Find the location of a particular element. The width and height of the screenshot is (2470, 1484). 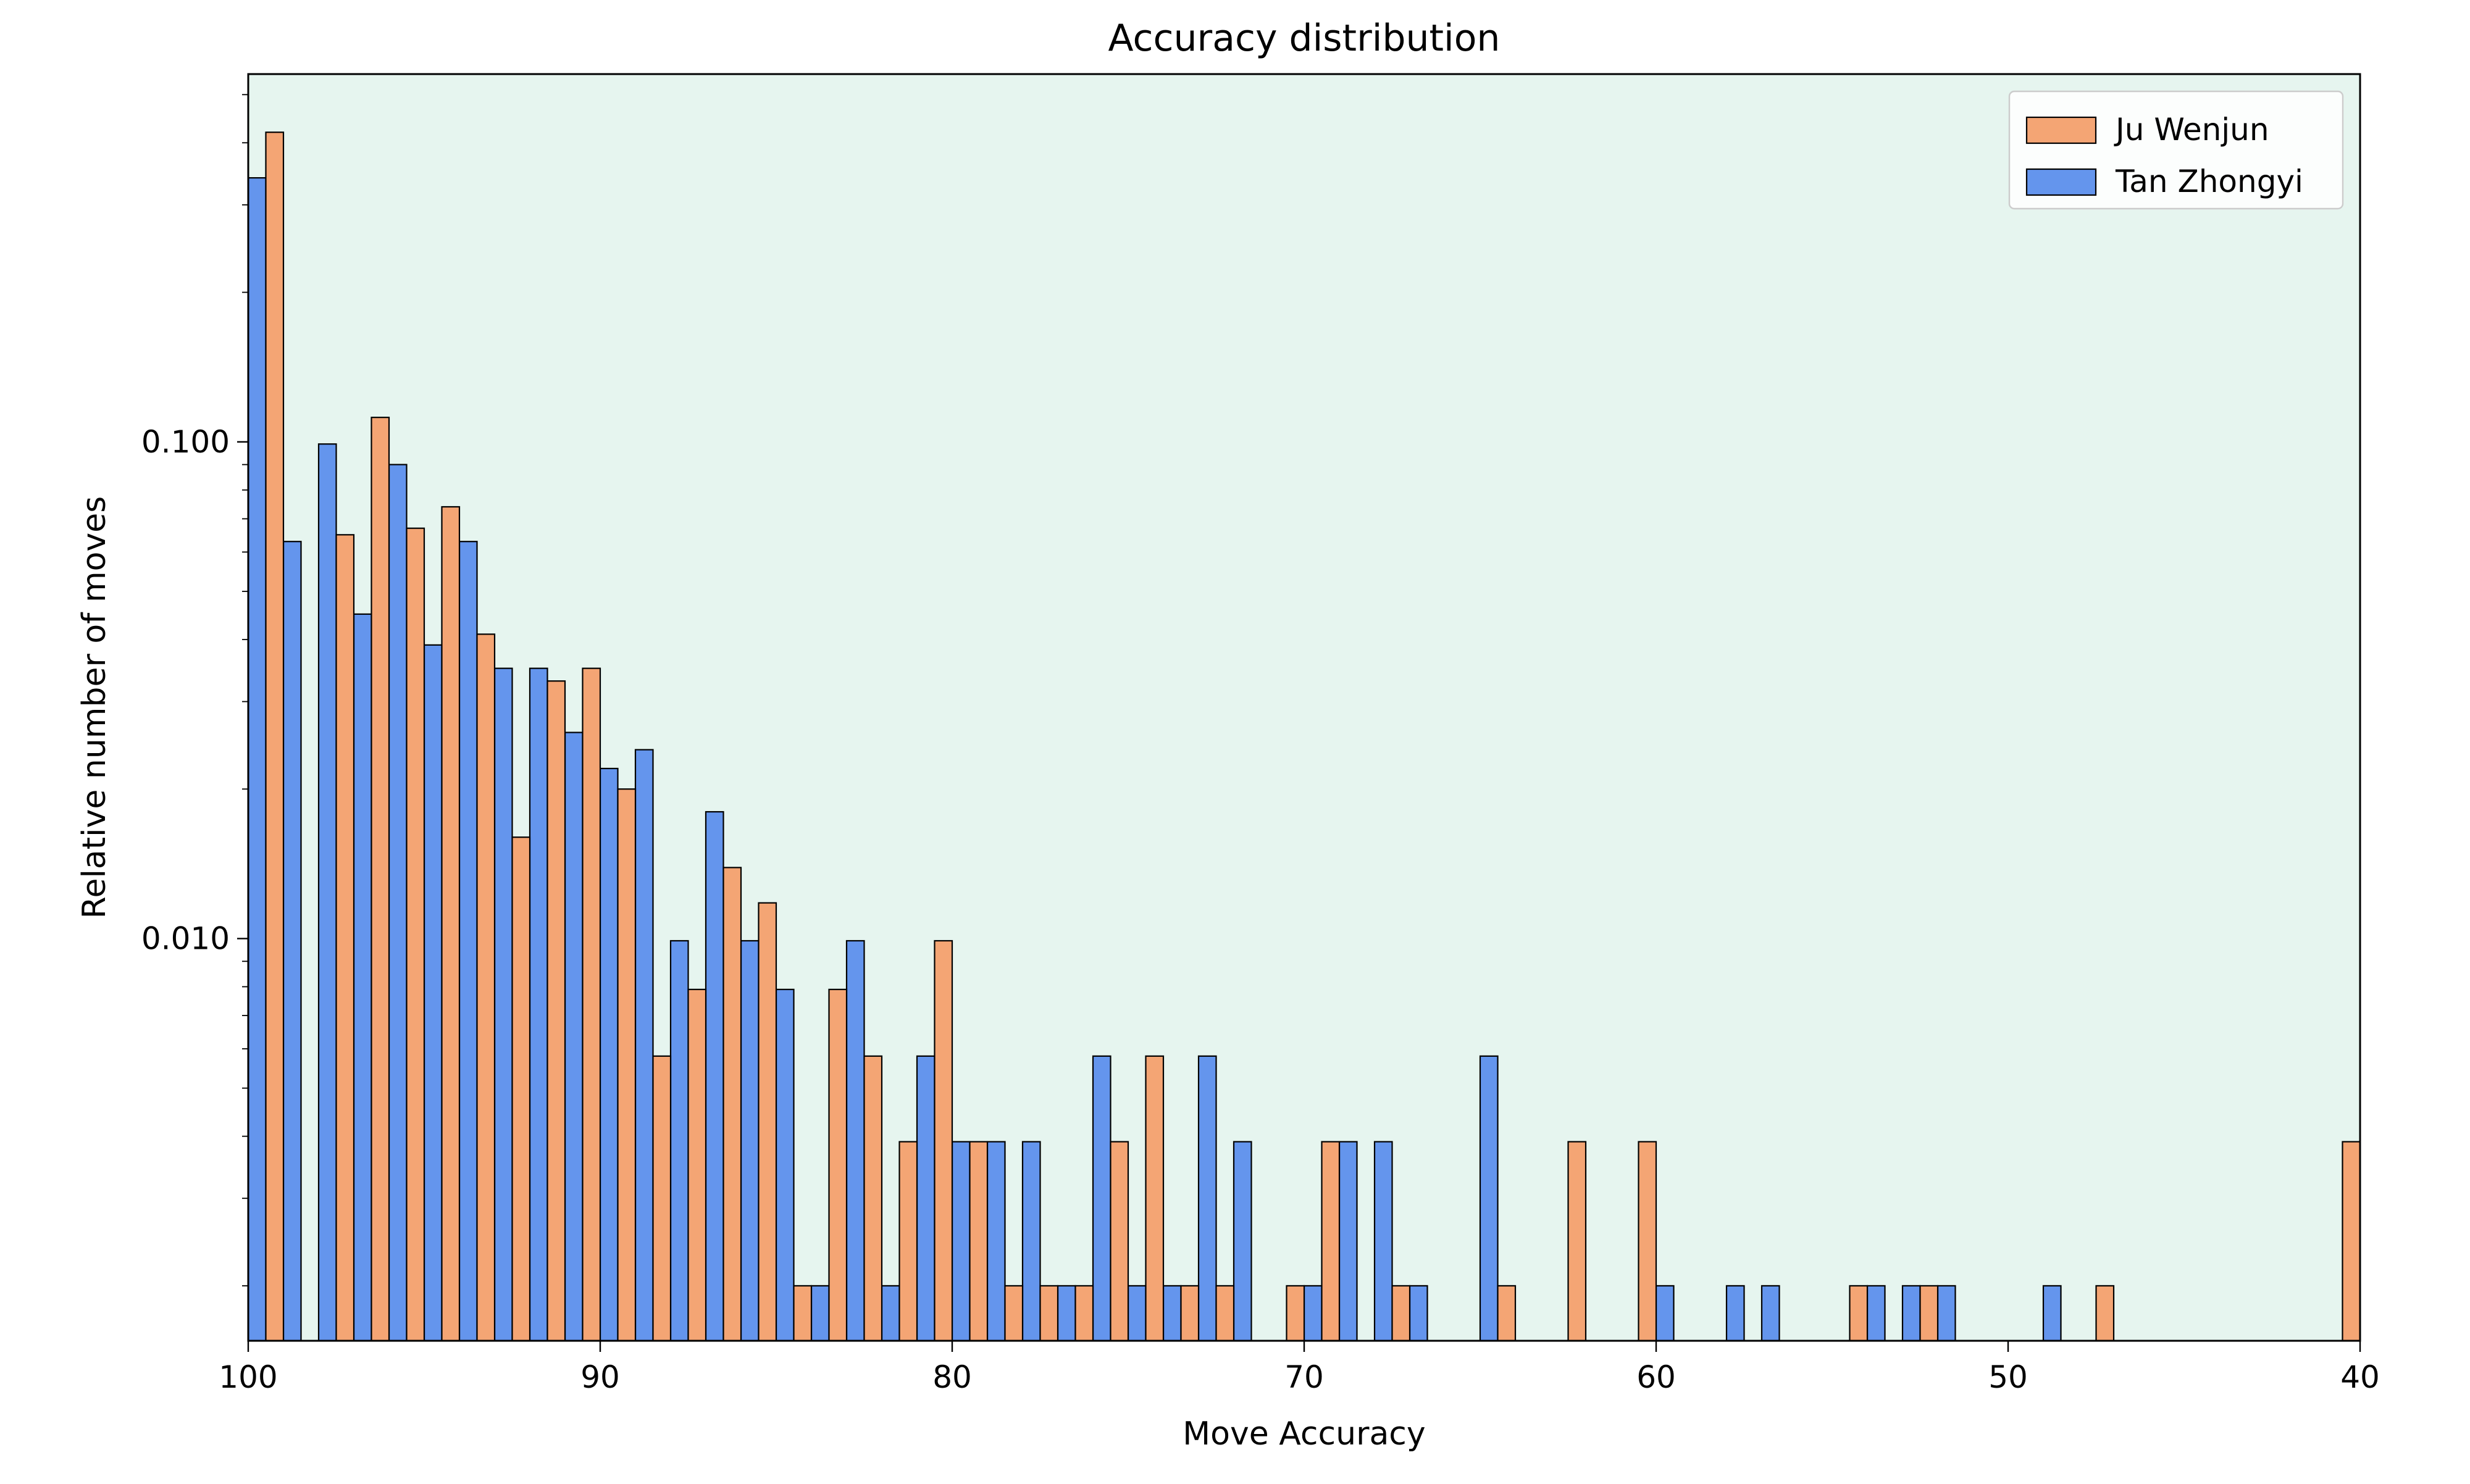

legend-label: Ju Wenjun is located at coordinates (2191, 130).